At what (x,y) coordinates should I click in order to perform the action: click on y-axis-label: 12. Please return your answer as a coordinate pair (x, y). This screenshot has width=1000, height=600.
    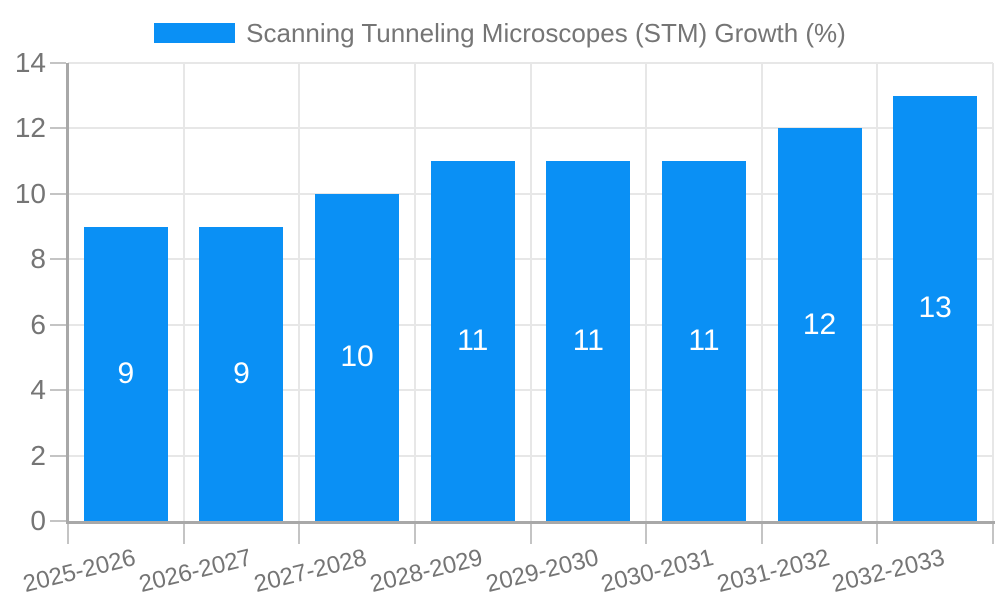
    Looking at the image, I should click on (30, 128).